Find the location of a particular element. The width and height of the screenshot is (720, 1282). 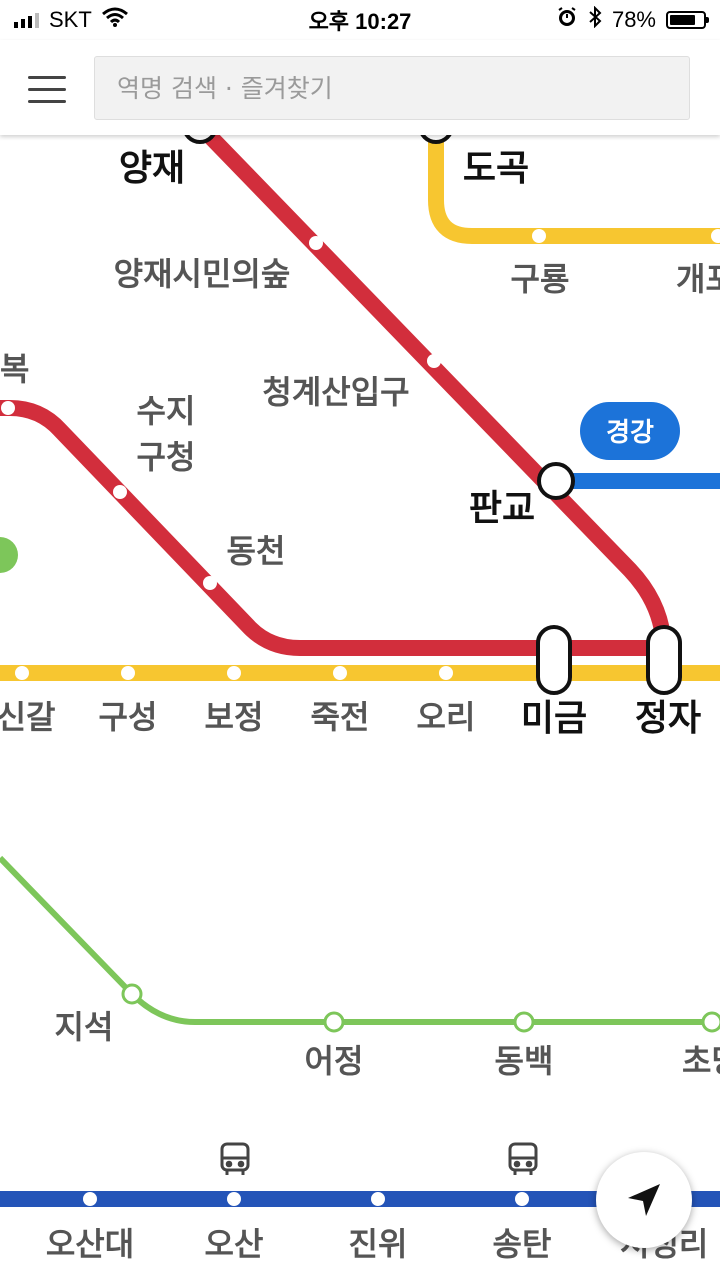

station-dot-eojeong is located at coordinates (334, 1022).